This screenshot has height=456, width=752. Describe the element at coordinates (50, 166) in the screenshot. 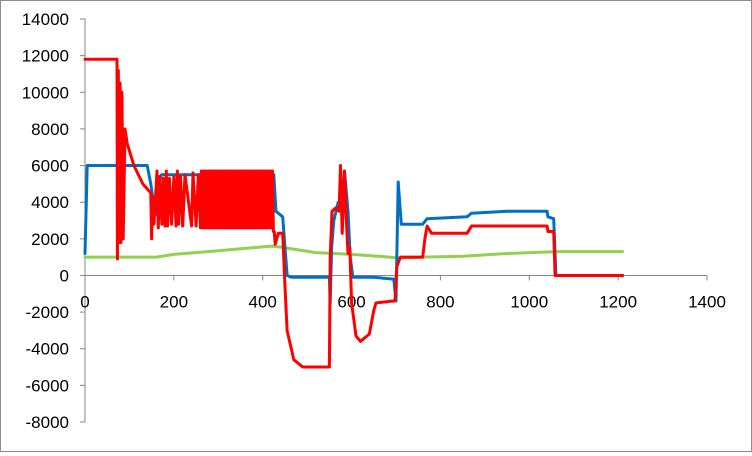

I see `y-tick-label: 6000` at that location.